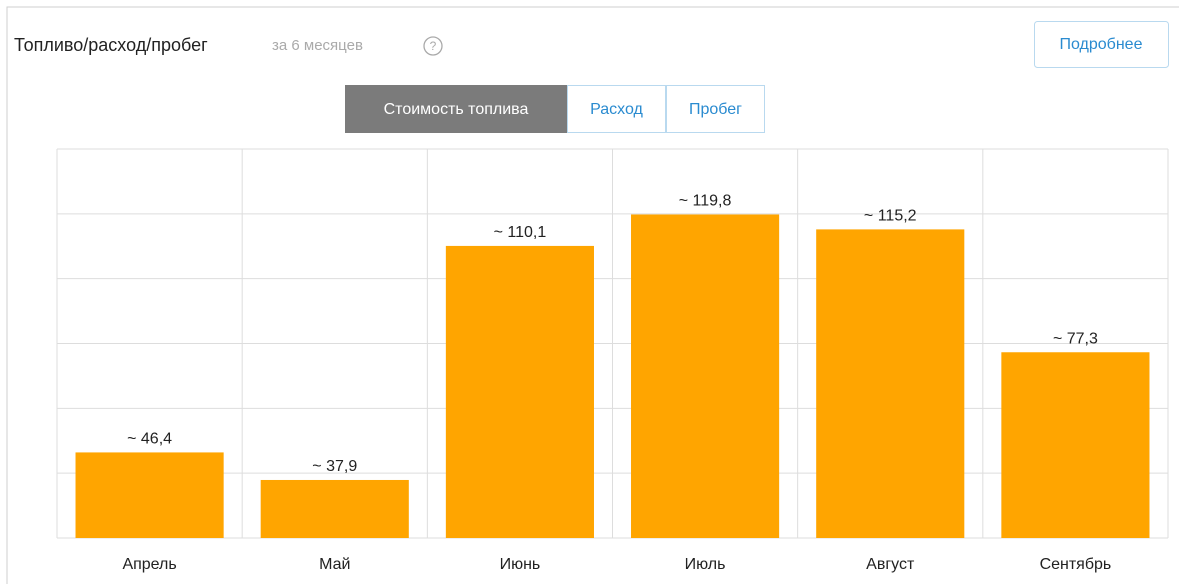 The width and height of the screenshot is (1179, 584). What do you see at coordinates (334, 466) in the screenshot?
I see `value-label: ~ 37,9` at bounding box center [334, 466].